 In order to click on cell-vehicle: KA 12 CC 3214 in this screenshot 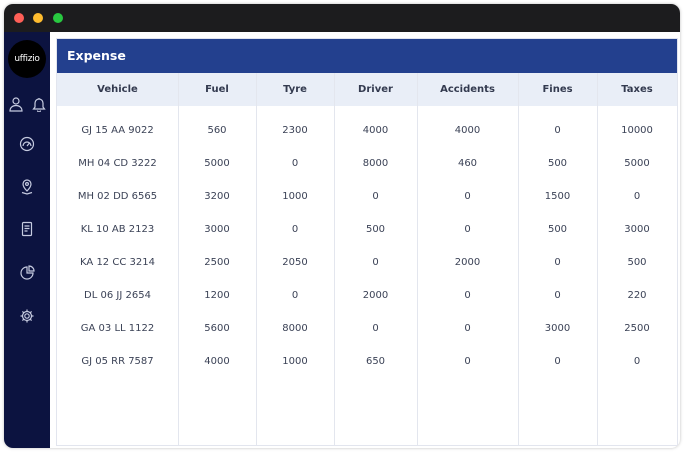, I will do `click(117, 262)`.